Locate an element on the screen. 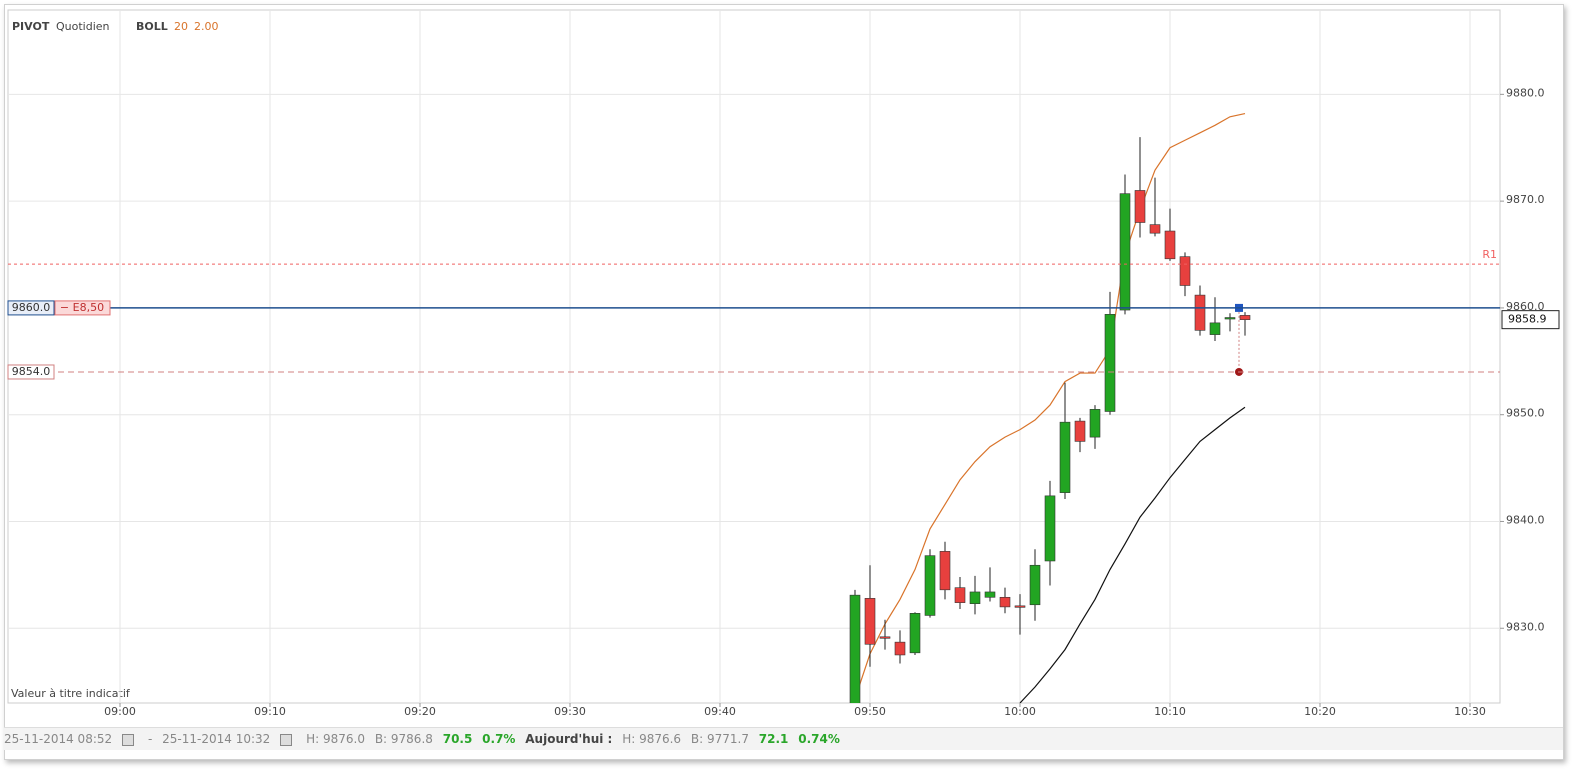 This screenshot has width=1588, height=770. boll-dev: 2.00 is located at coordinates (206, 26).